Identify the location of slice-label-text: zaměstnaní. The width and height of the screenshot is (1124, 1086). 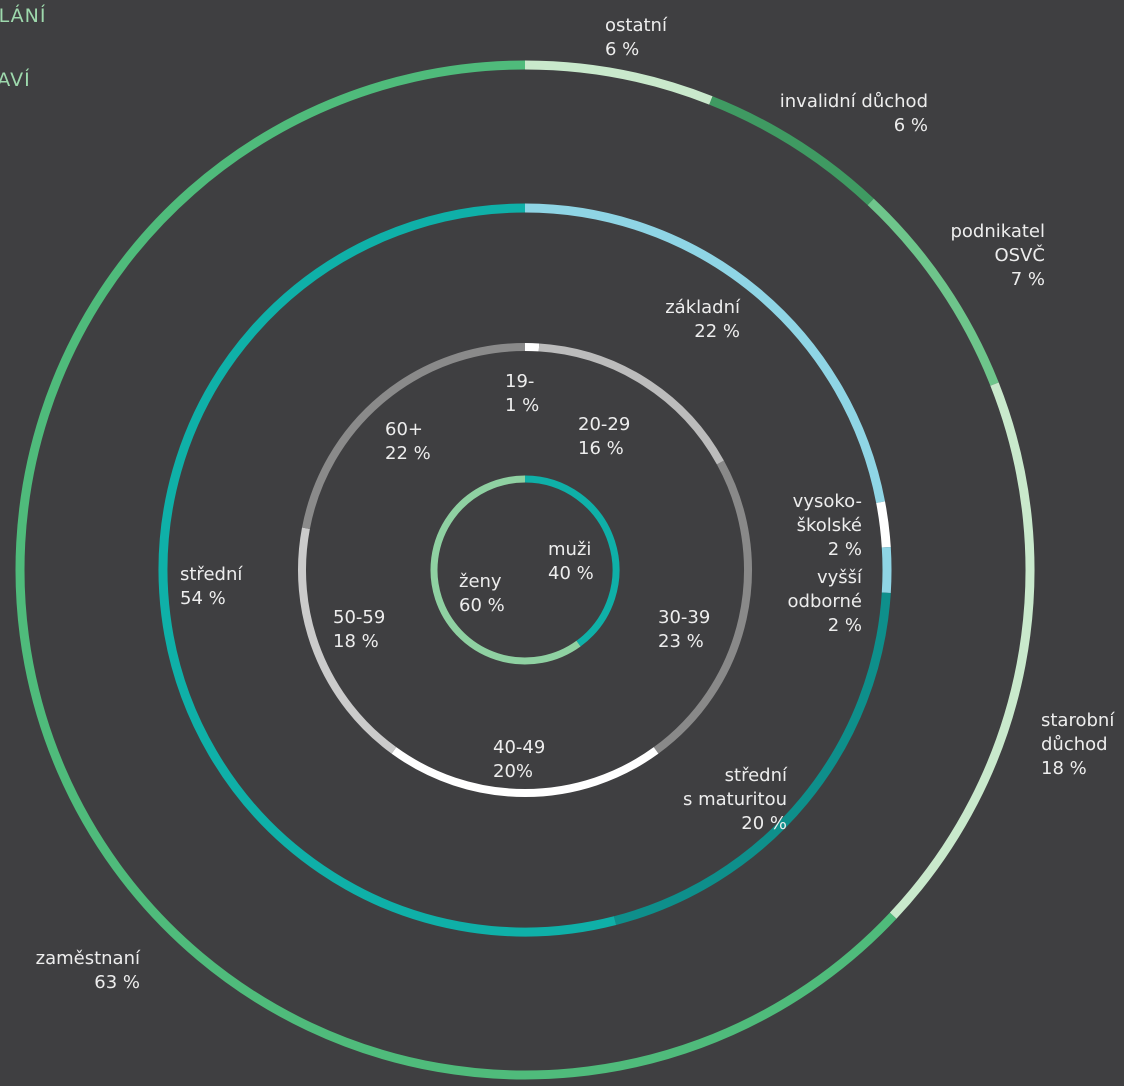
(87, 958).